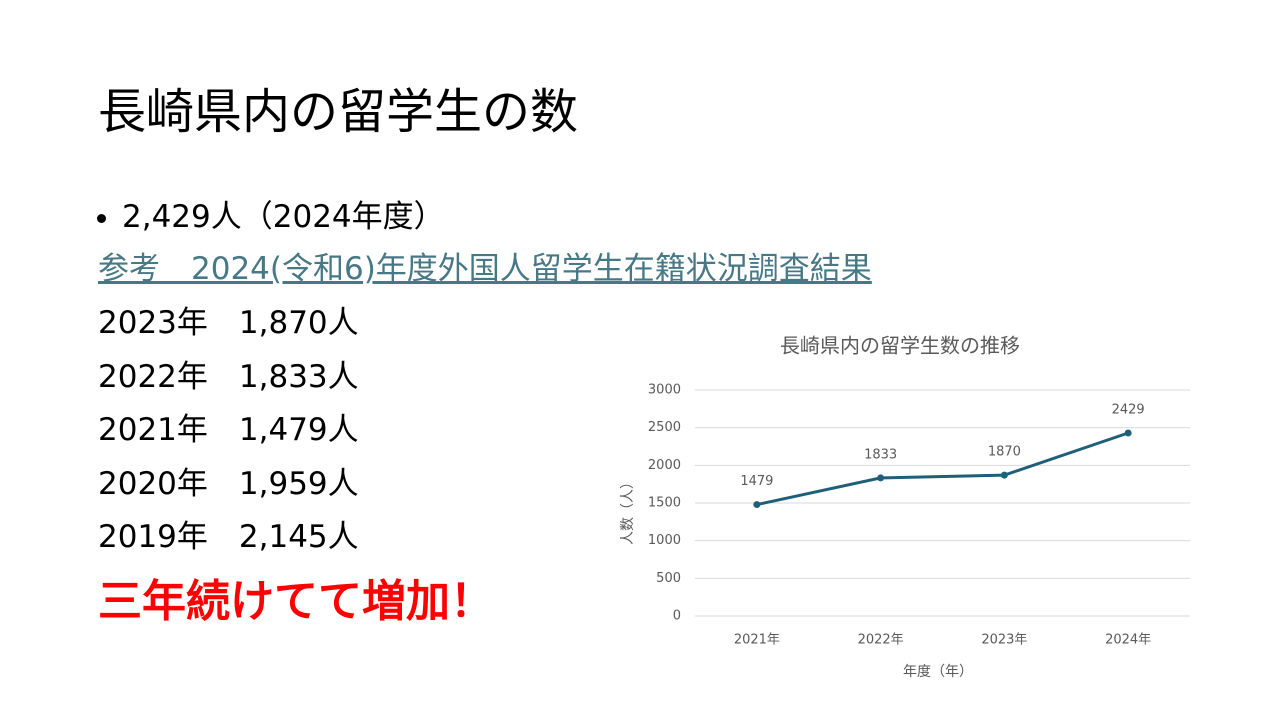 Image resolution: width=1280 pixels, height=720 pixels. Describe the element at coordinates (338, 112) in the screenshot. I see `slide-title: 長崎県内の留学生の数` at that location.